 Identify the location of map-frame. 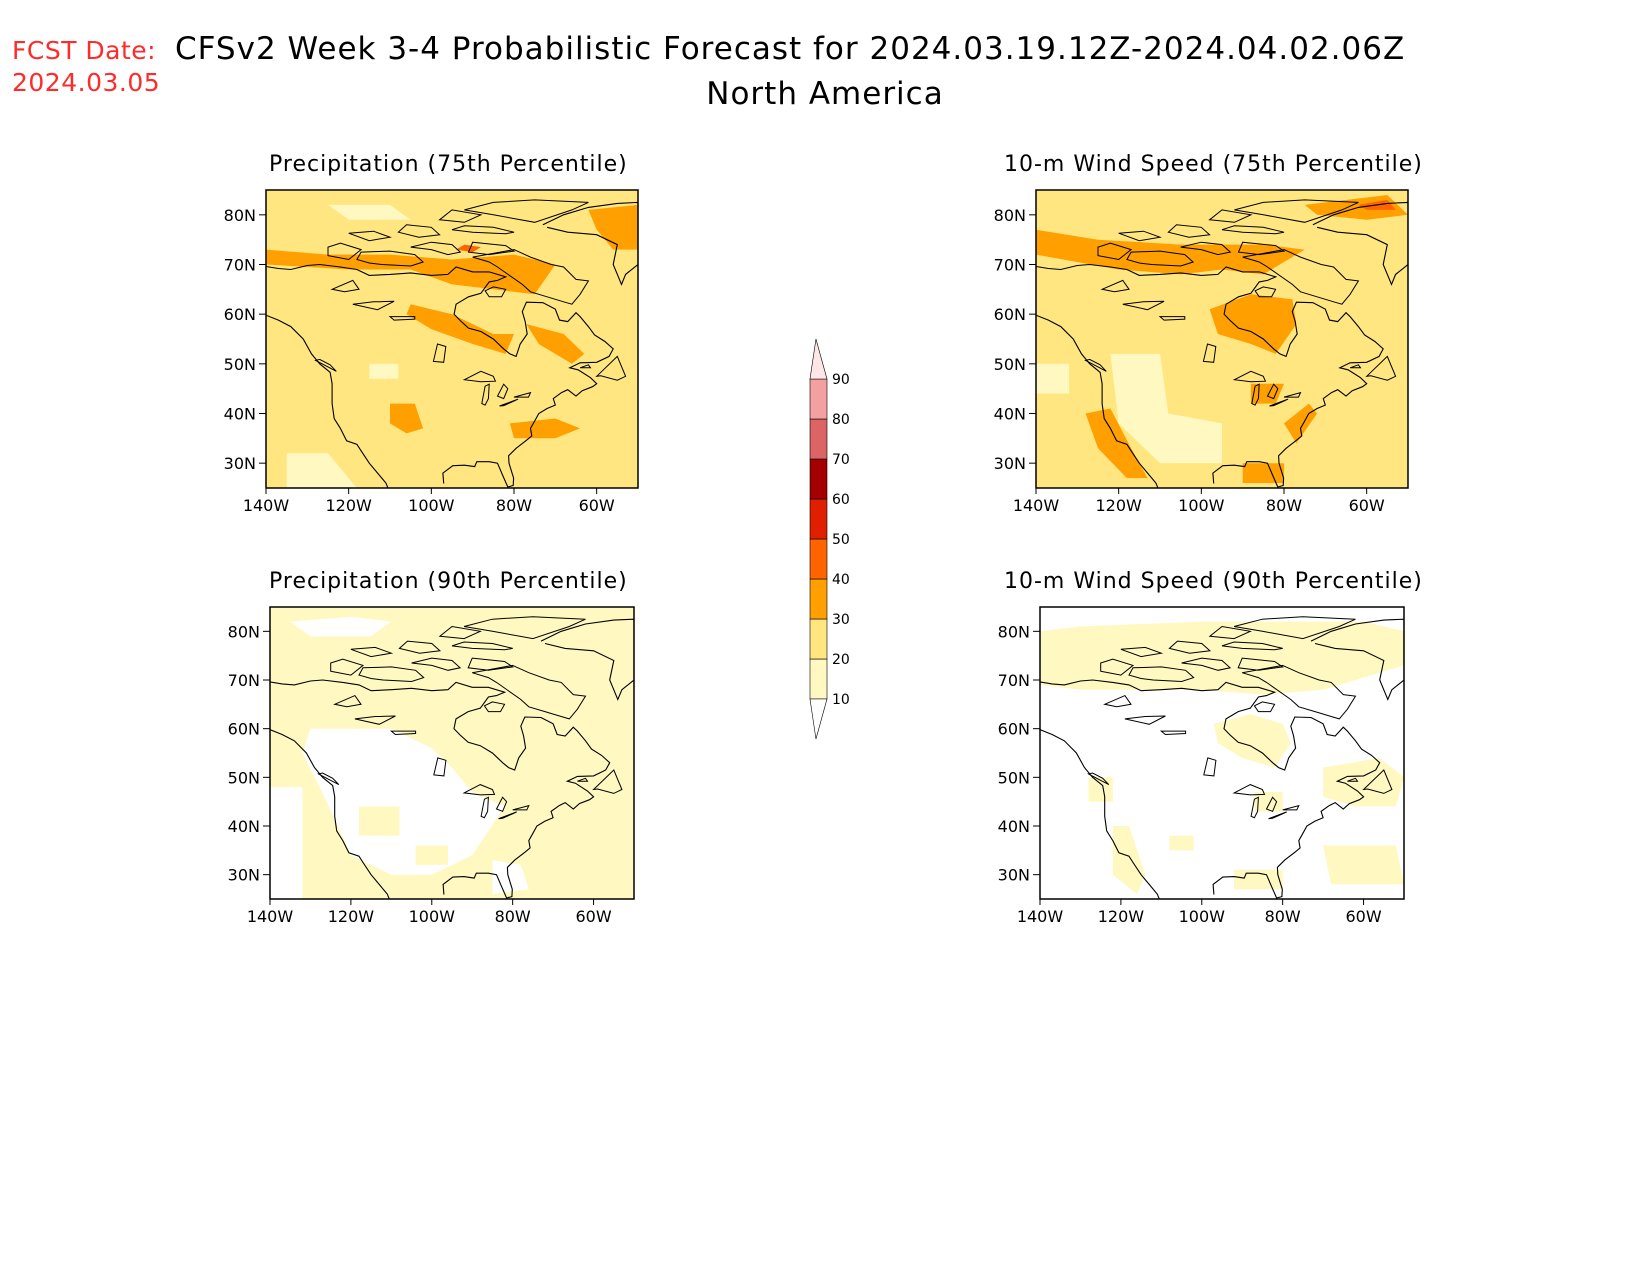
(1222, 339).